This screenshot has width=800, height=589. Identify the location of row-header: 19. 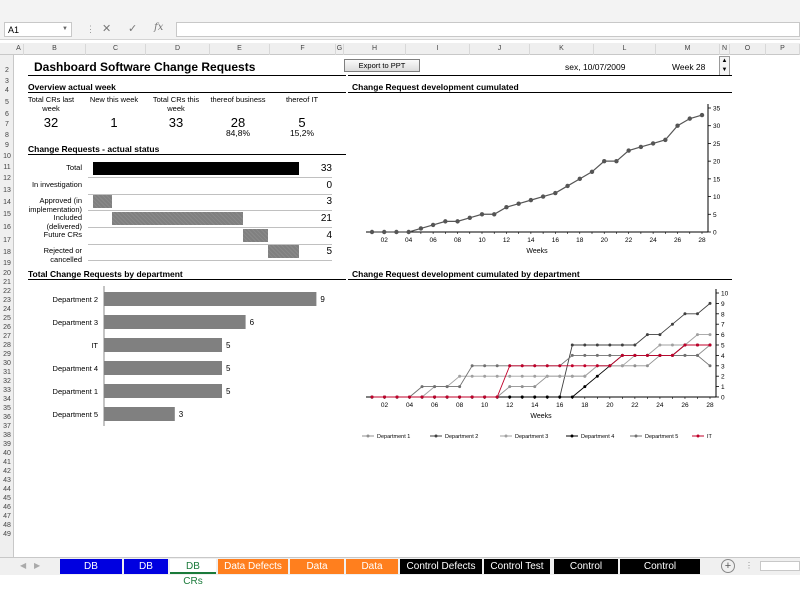
(7, 263).